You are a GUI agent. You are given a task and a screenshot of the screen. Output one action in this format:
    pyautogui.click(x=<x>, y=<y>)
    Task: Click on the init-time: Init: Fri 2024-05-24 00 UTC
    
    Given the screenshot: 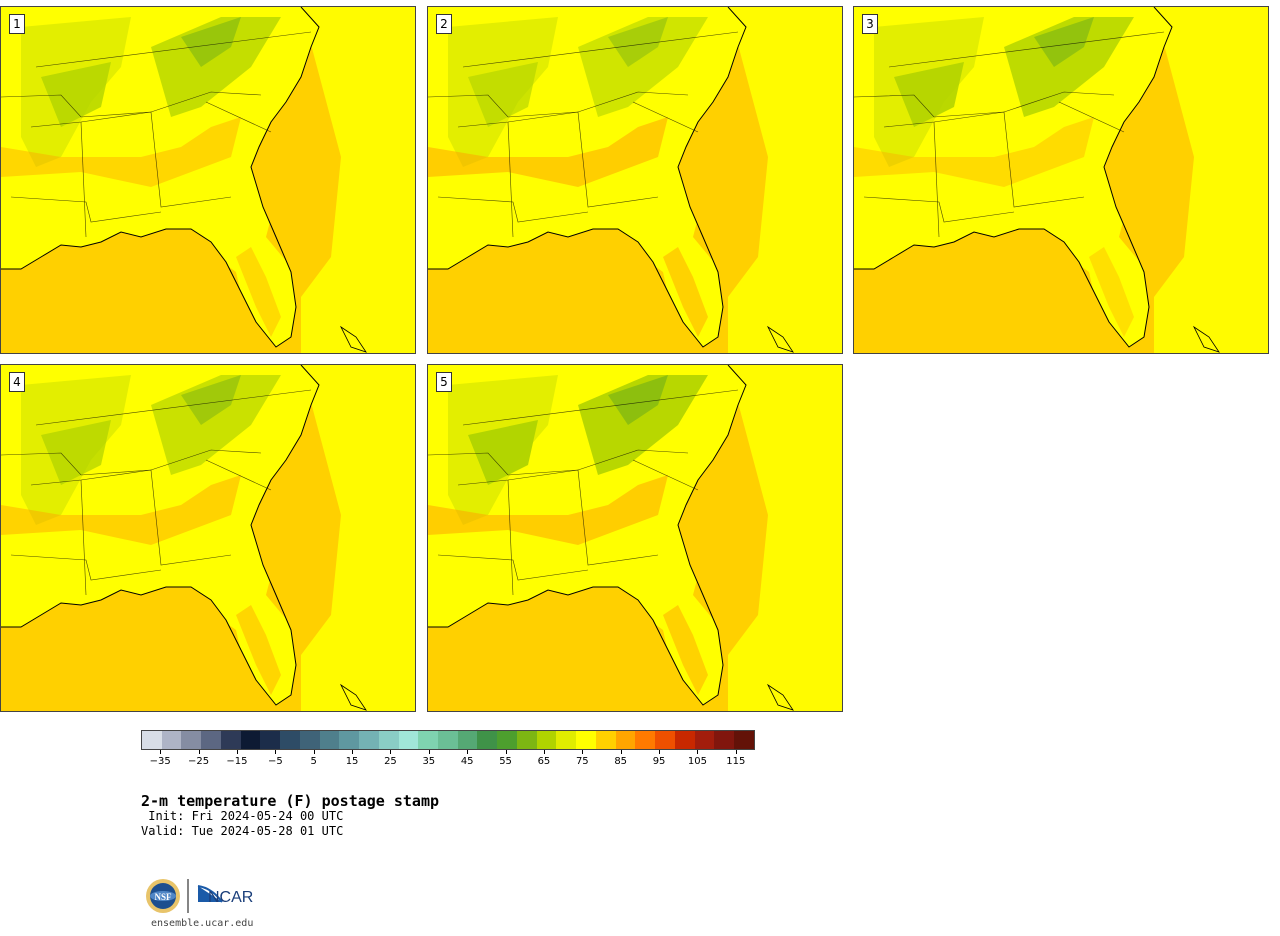 What is the action you would take?
    pyautogui.click(x=242, y=816)
    